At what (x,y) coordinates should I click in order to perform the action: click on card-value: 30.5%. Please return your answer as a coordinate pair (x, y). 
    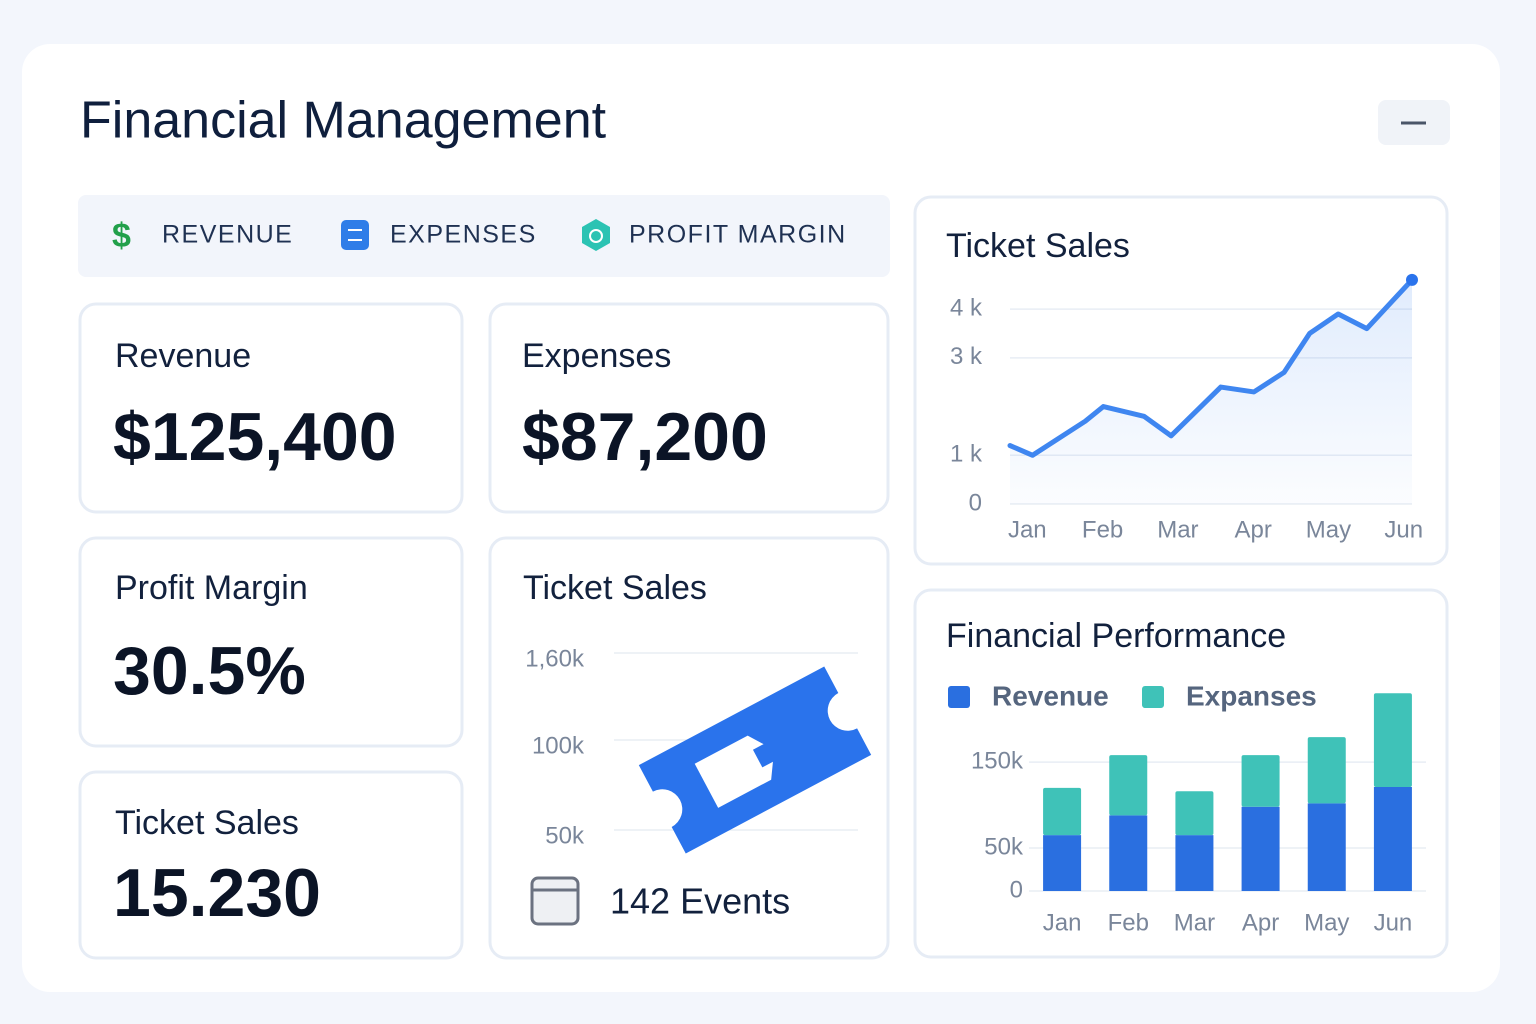
    Looking at the image, I should click on (209, 671).